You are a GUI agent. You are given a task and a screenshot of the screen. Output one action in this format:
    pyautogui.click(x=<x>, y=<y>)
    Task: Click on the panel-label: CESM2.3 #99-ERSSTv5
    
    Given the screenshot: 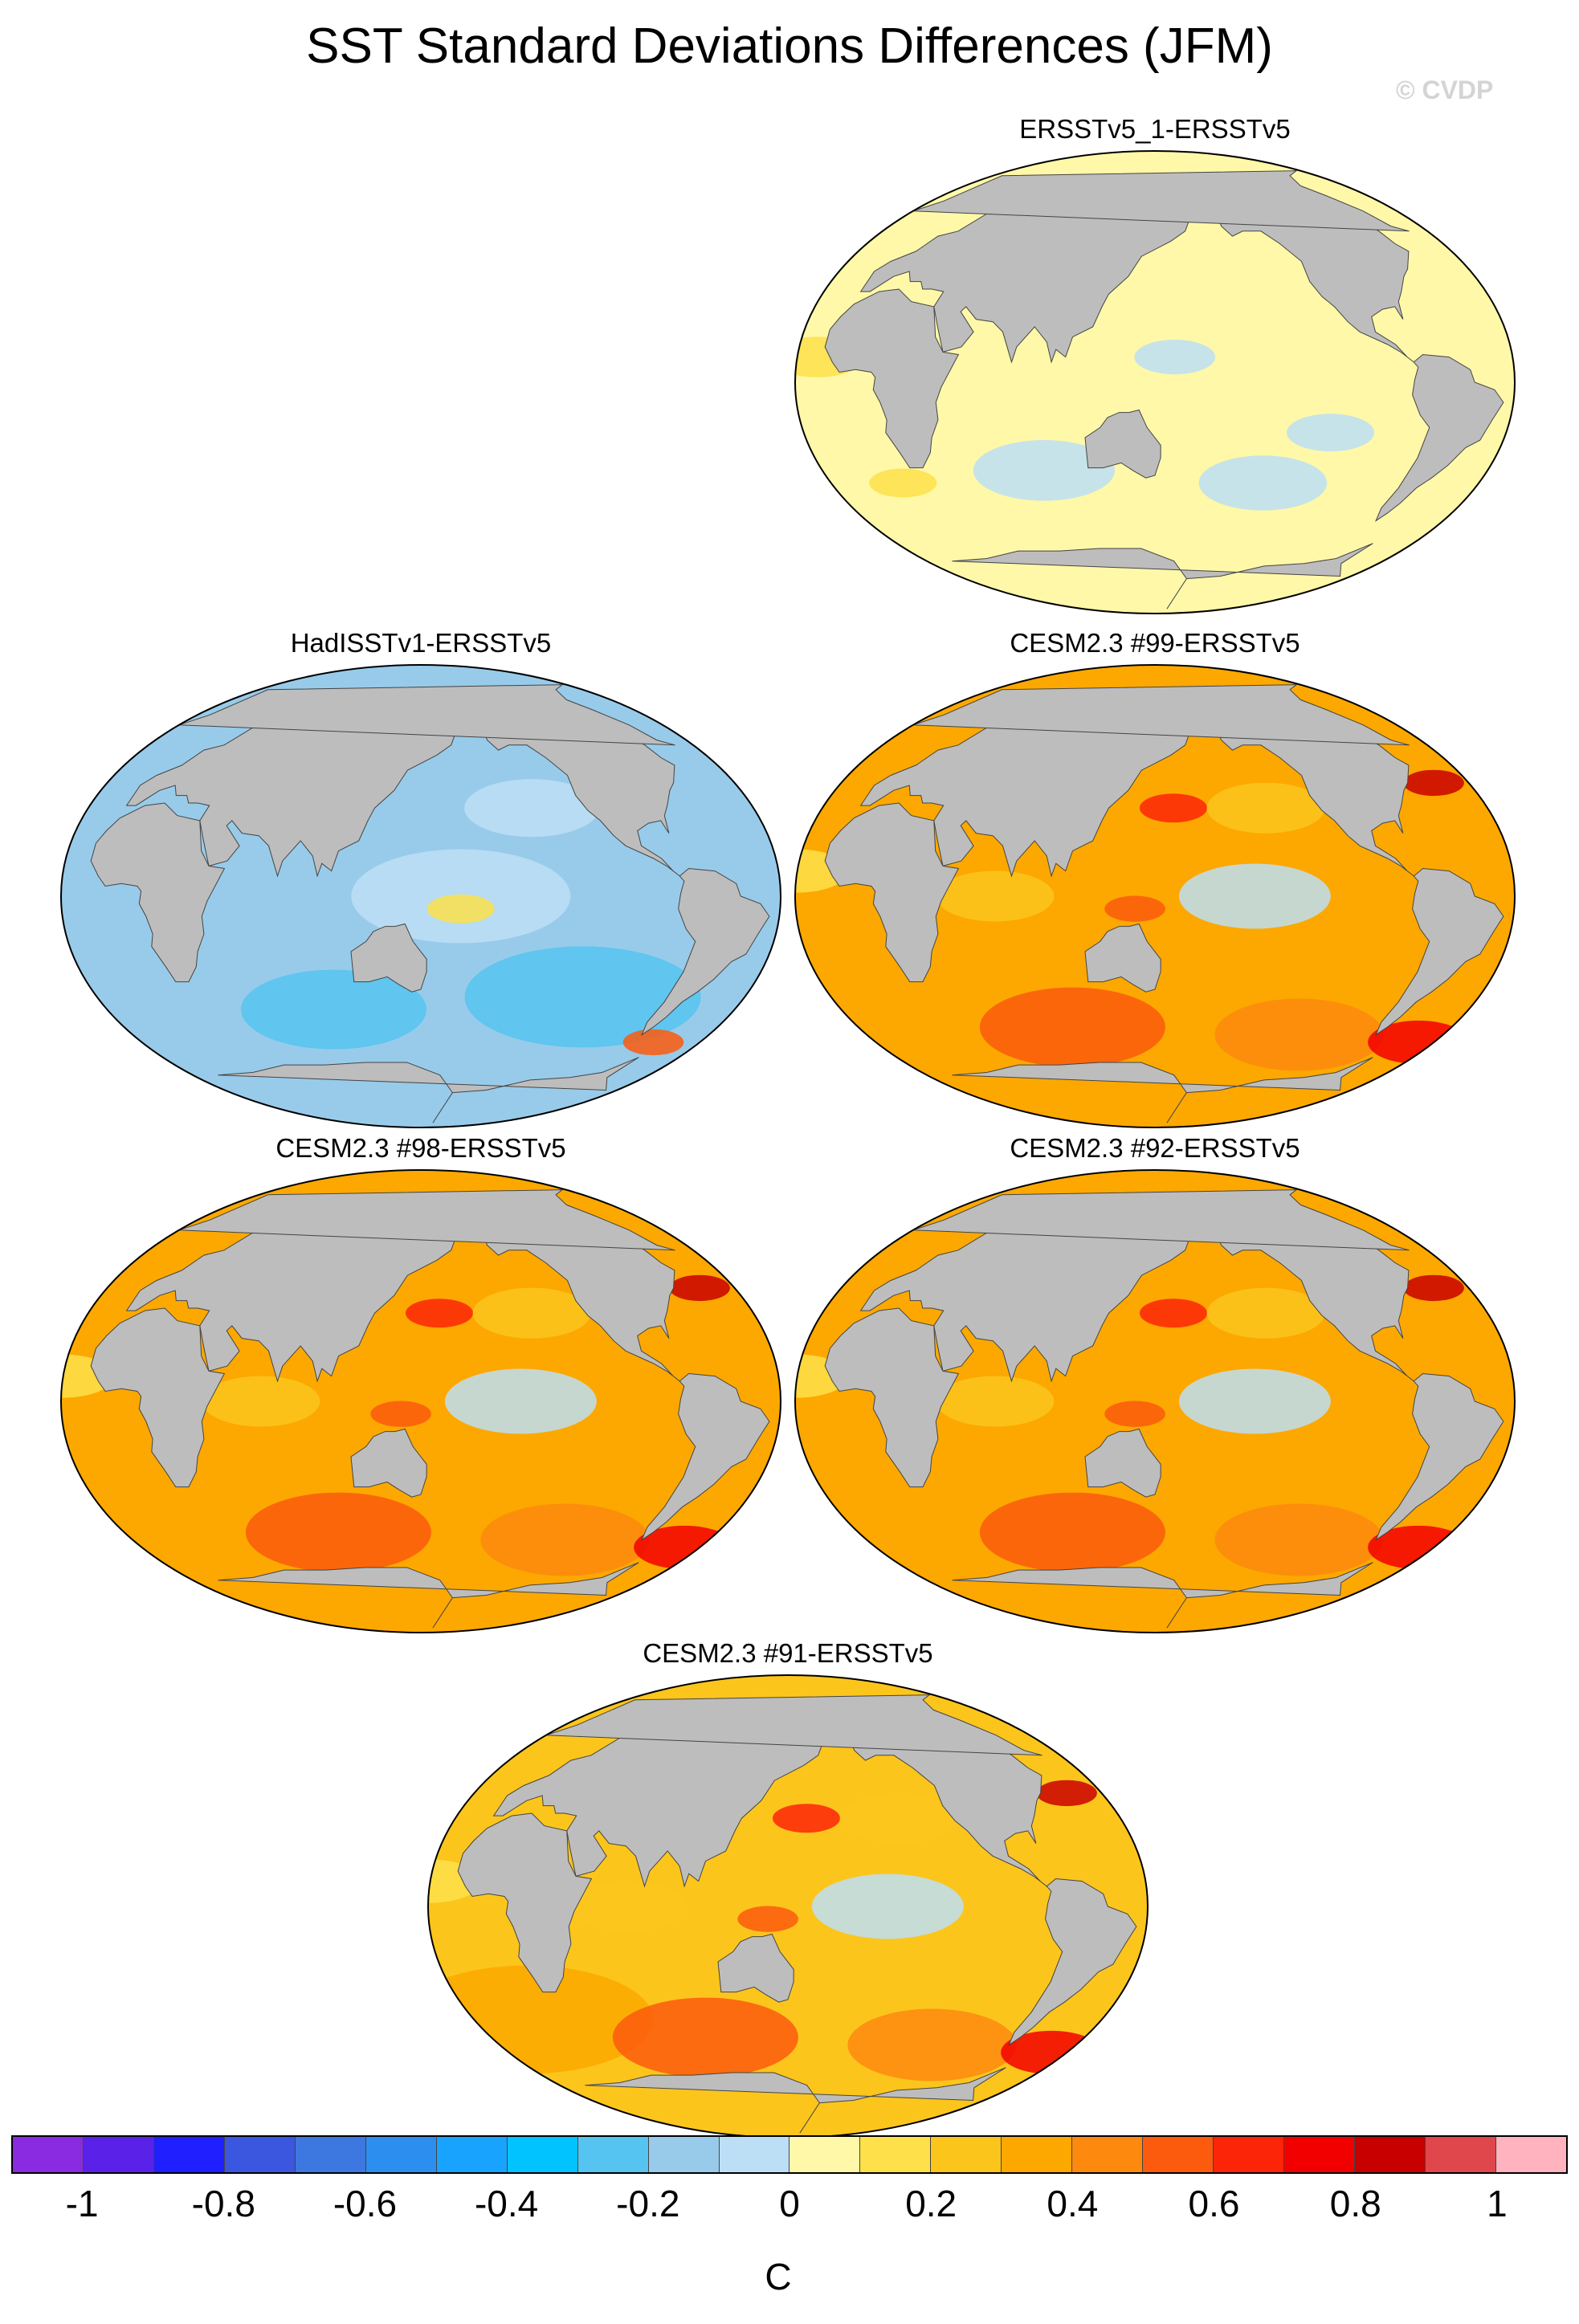 What is the action you would take?
    pyautogui.click(x=1155, y=643)
    